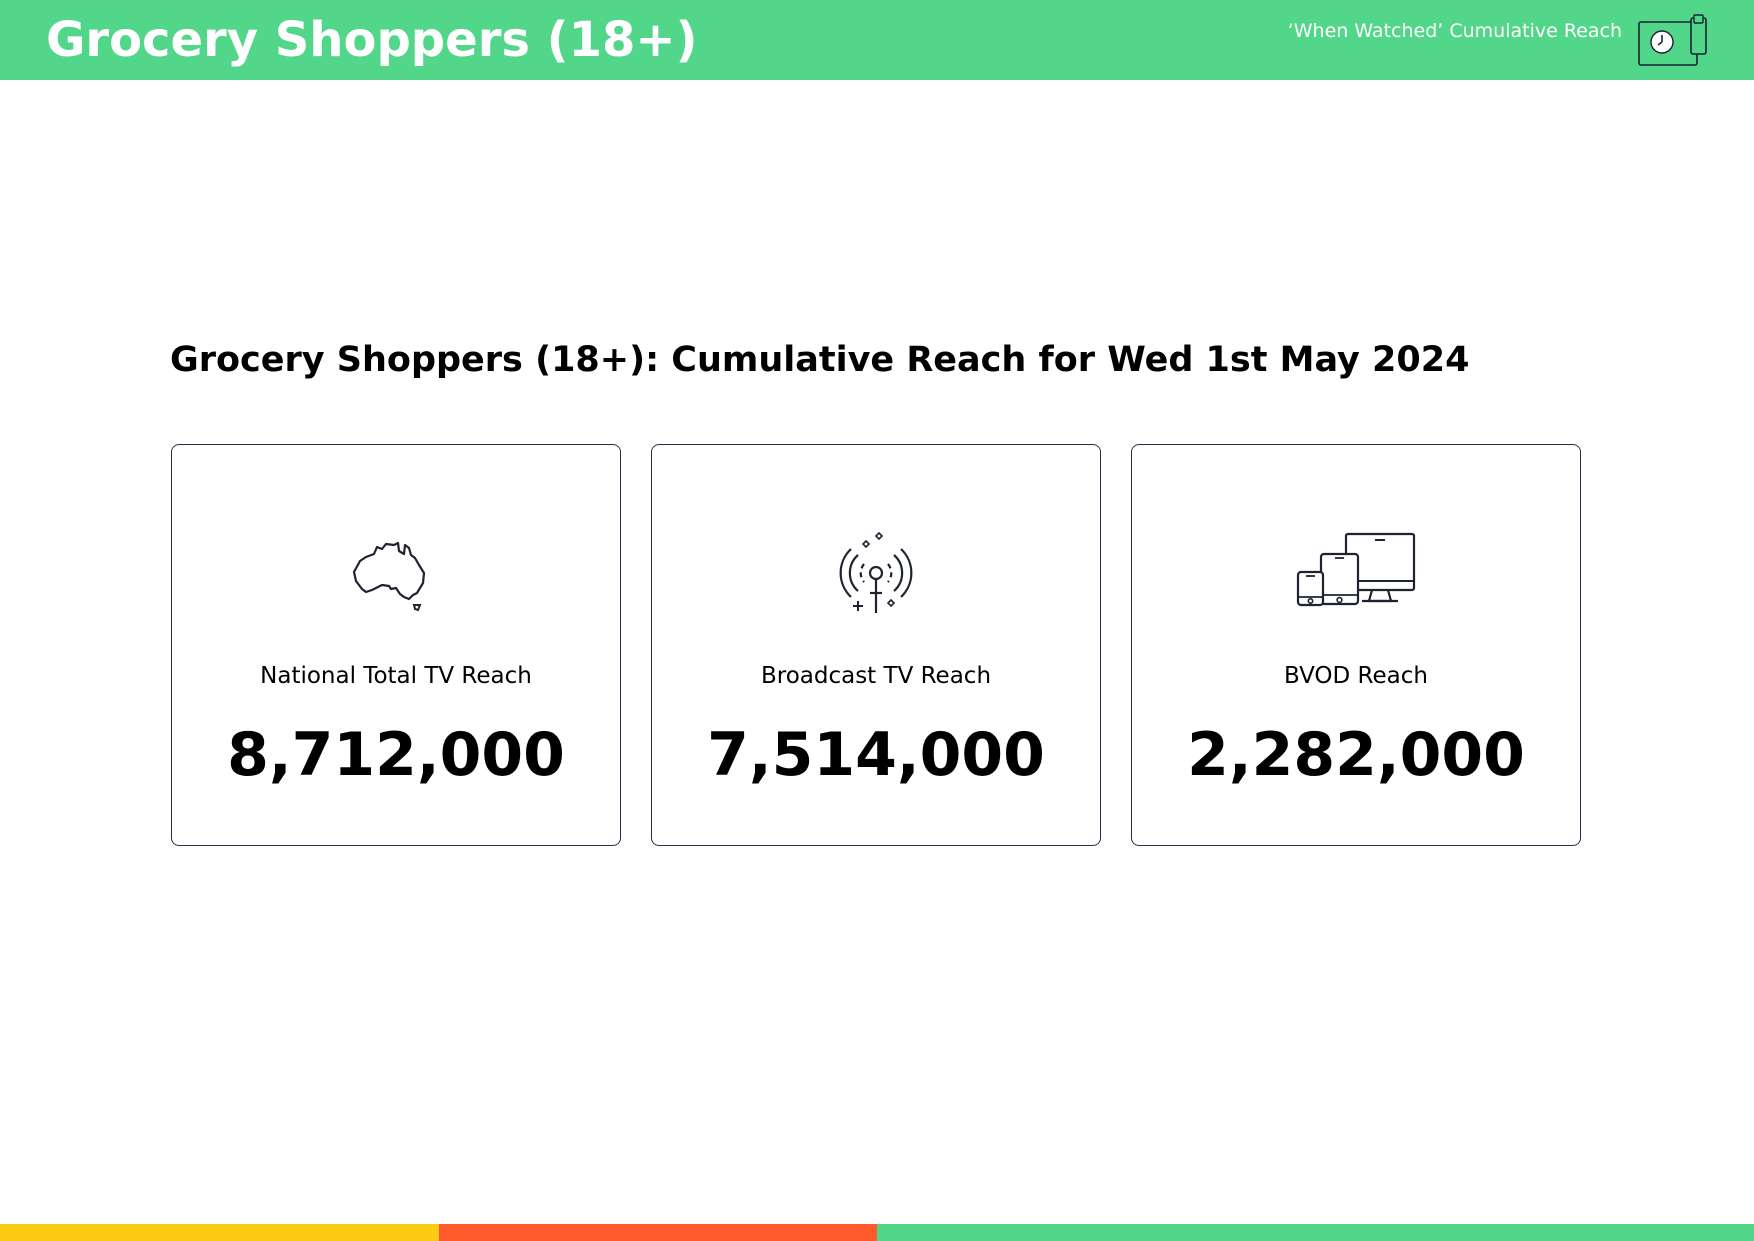 This screenshot has height=1241, width=1754. What do you see at coordinates (1315, 1232) in the screenshot?
I see `footer-bar-green` at bounding box center [1315, 1232].